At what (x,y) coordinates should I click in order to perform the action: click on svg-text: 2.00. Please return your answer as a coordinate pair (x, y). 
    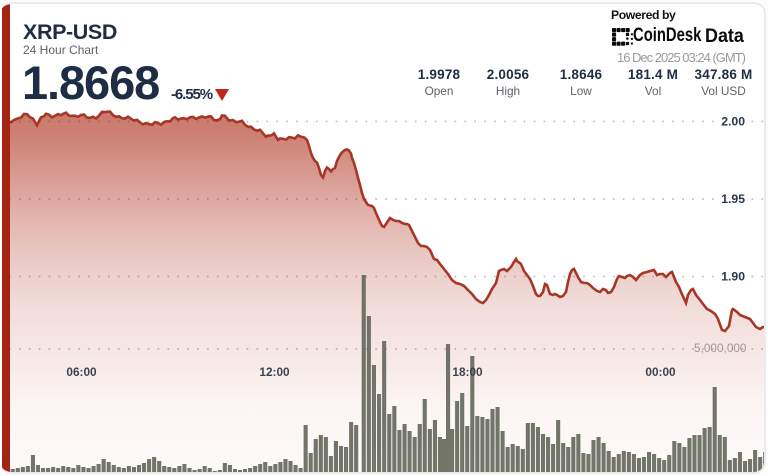
    Looking at the image, I should click on (733, 122).